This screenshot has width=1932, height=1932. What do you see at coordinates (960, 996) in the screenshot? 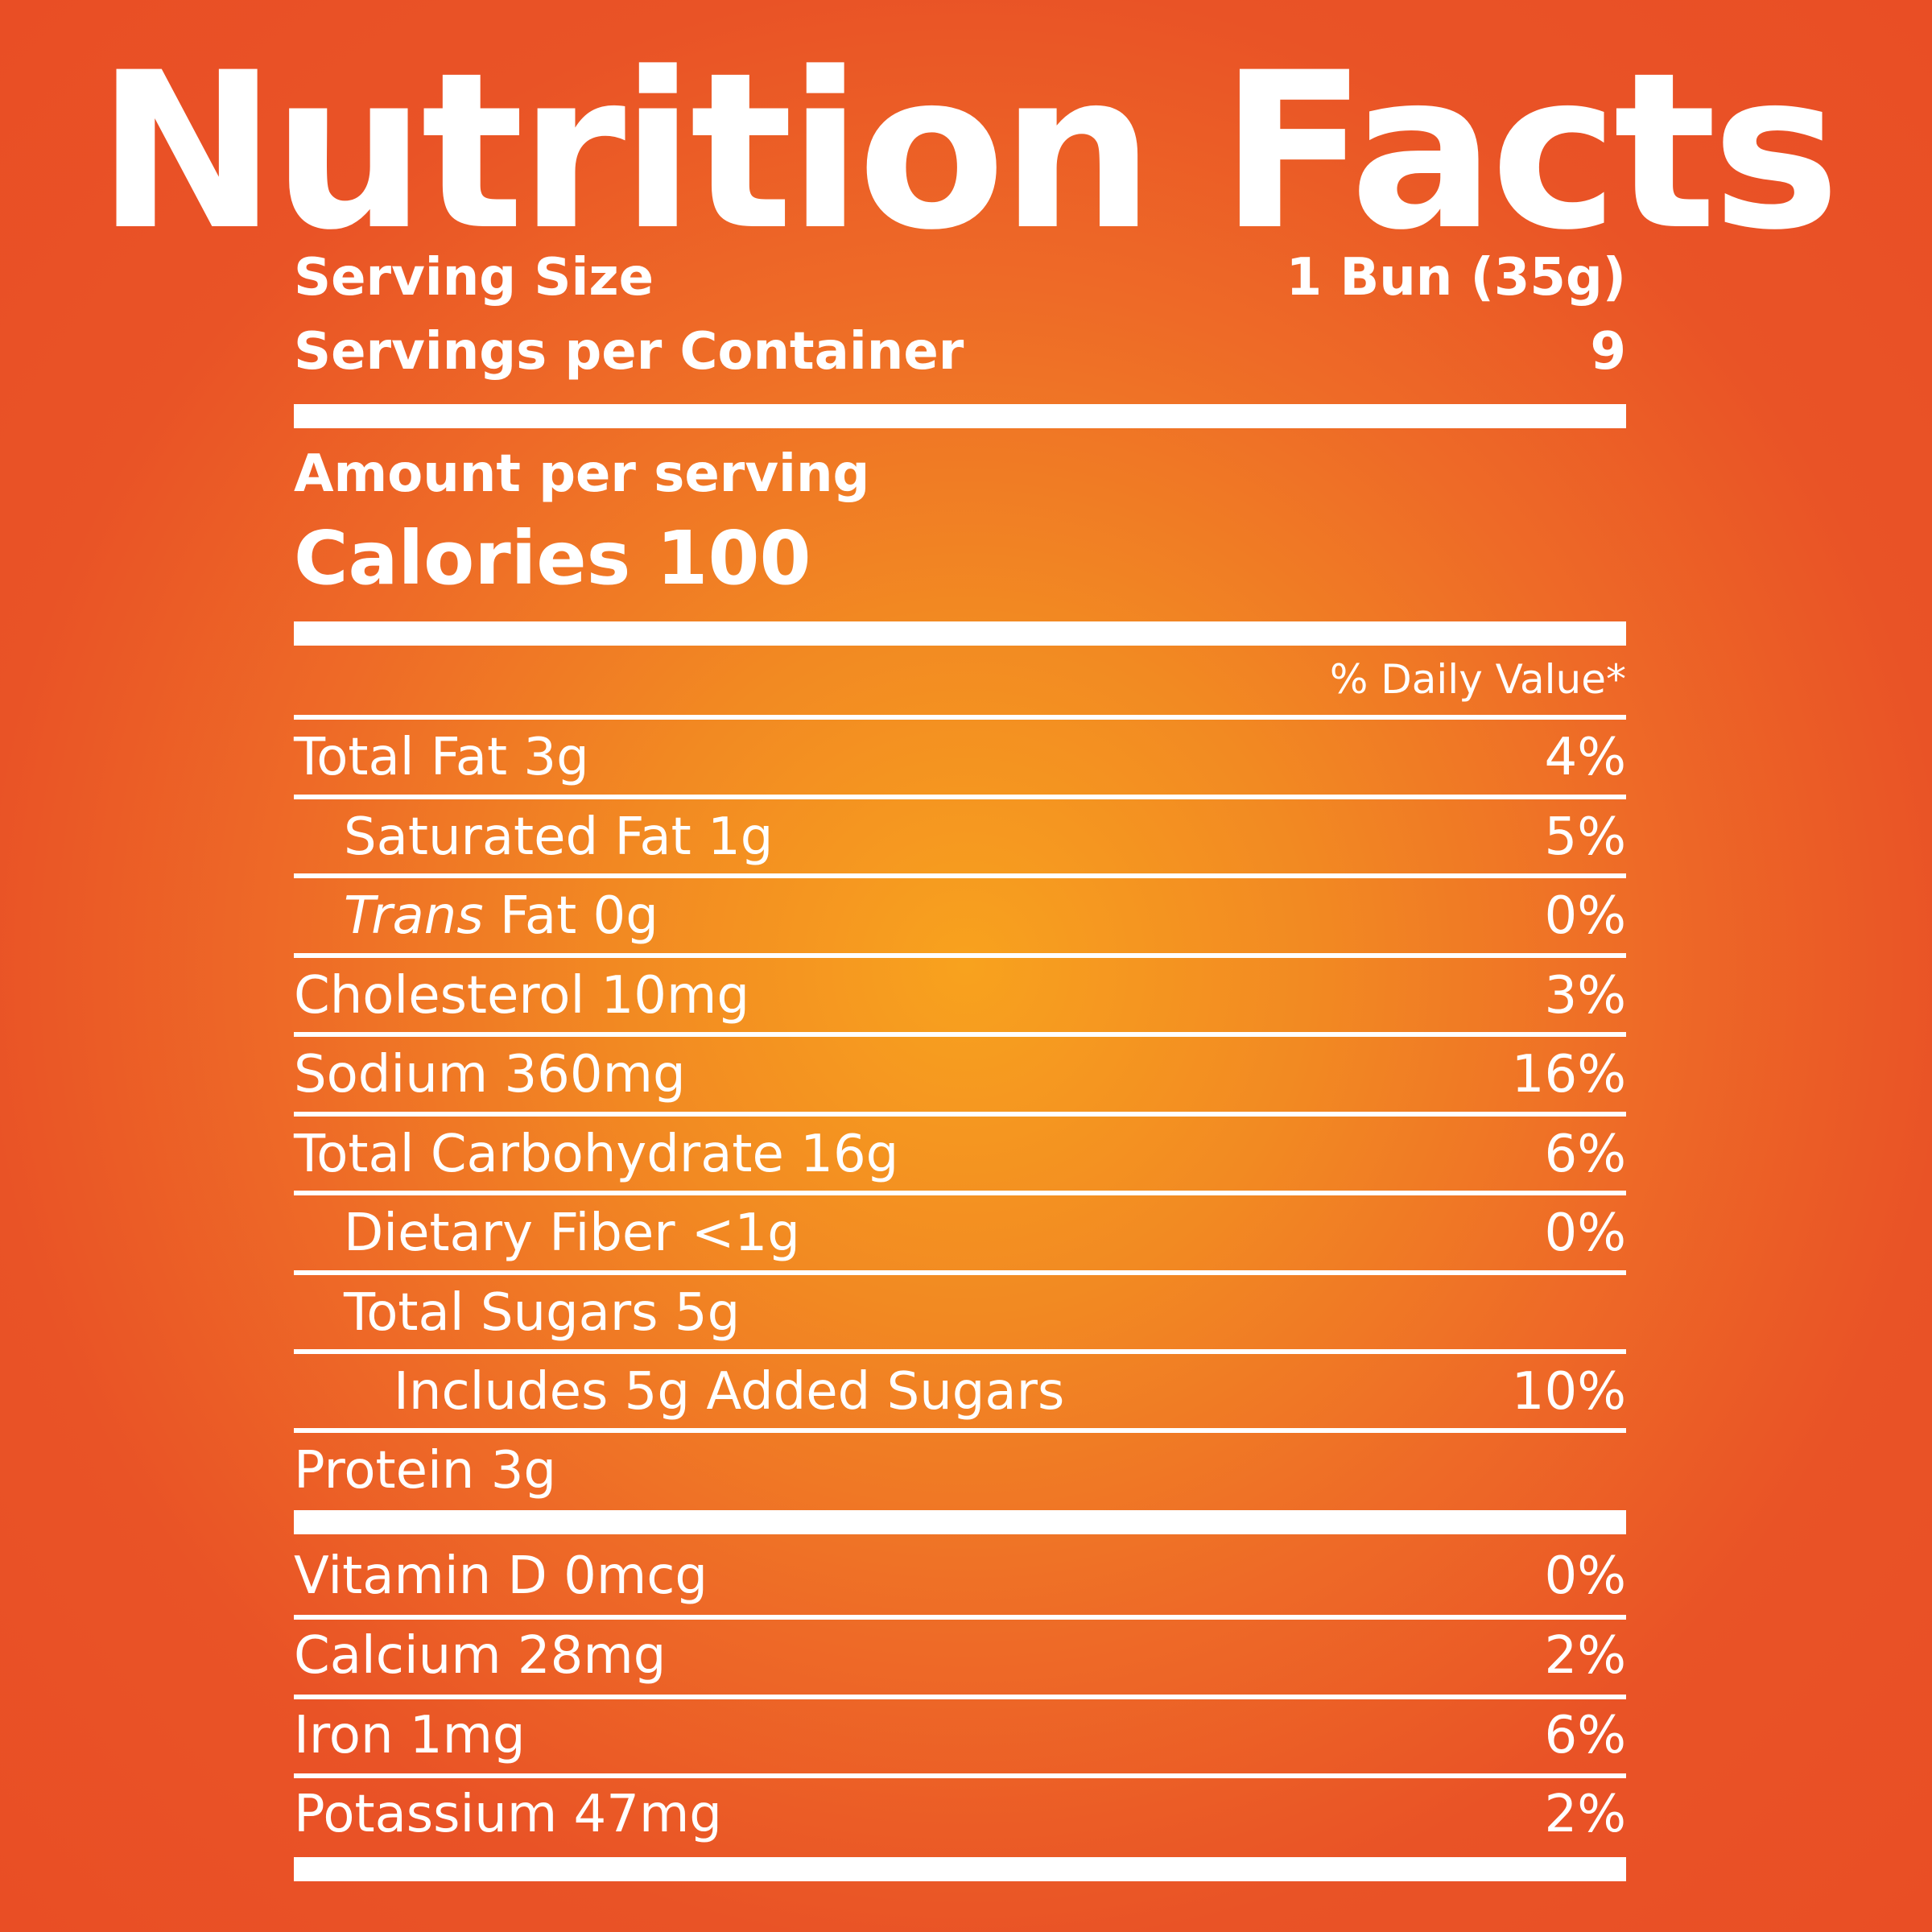
I see `nutrient-row: Cholesterol 10mg 3%` at bounding box center [960, 996].